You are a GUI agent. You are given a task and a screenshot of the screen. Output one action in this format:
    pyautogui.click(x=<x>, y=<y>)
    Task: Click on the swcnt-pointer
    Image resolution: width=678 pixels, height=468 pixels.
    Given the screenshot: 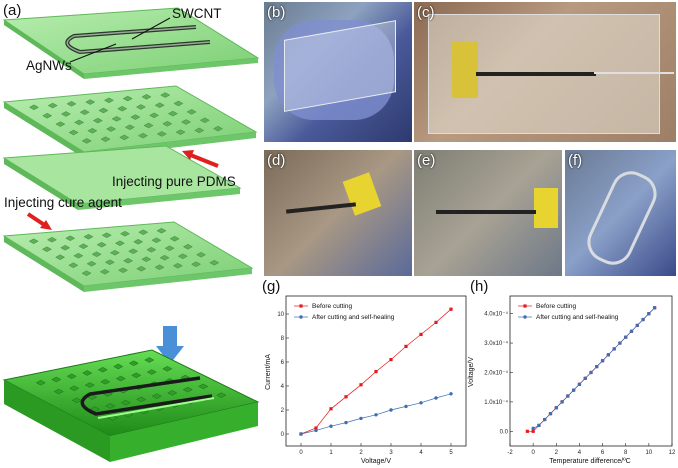 What is the action you would take?
    pyautogui.click(x=151, y=28)
    